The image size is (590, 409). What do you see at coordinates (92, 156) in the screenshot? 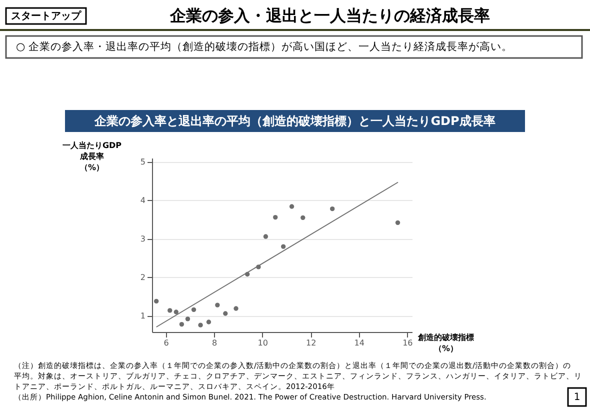
I see `y-axis-title: 一人当たりGDP成長率（%）` at bounding box center [92, 156].